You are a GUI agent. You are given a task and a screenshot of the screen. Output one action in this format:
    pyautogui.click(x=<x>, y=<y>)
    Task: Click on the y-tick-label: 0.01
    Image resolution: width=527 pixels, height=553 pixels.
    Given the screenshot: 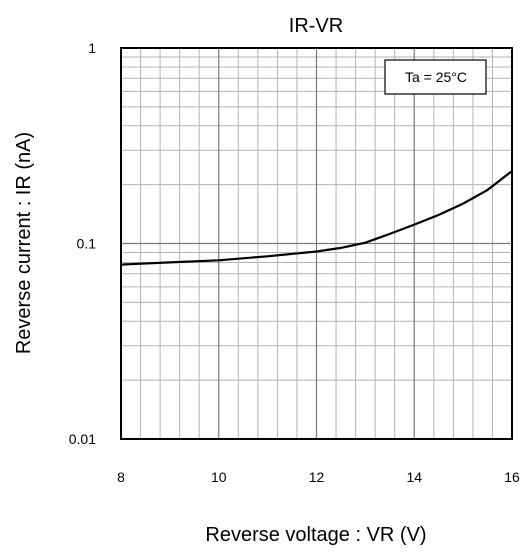 What is the action you would take?
    pyautogui.click(x=82, y=439)
    